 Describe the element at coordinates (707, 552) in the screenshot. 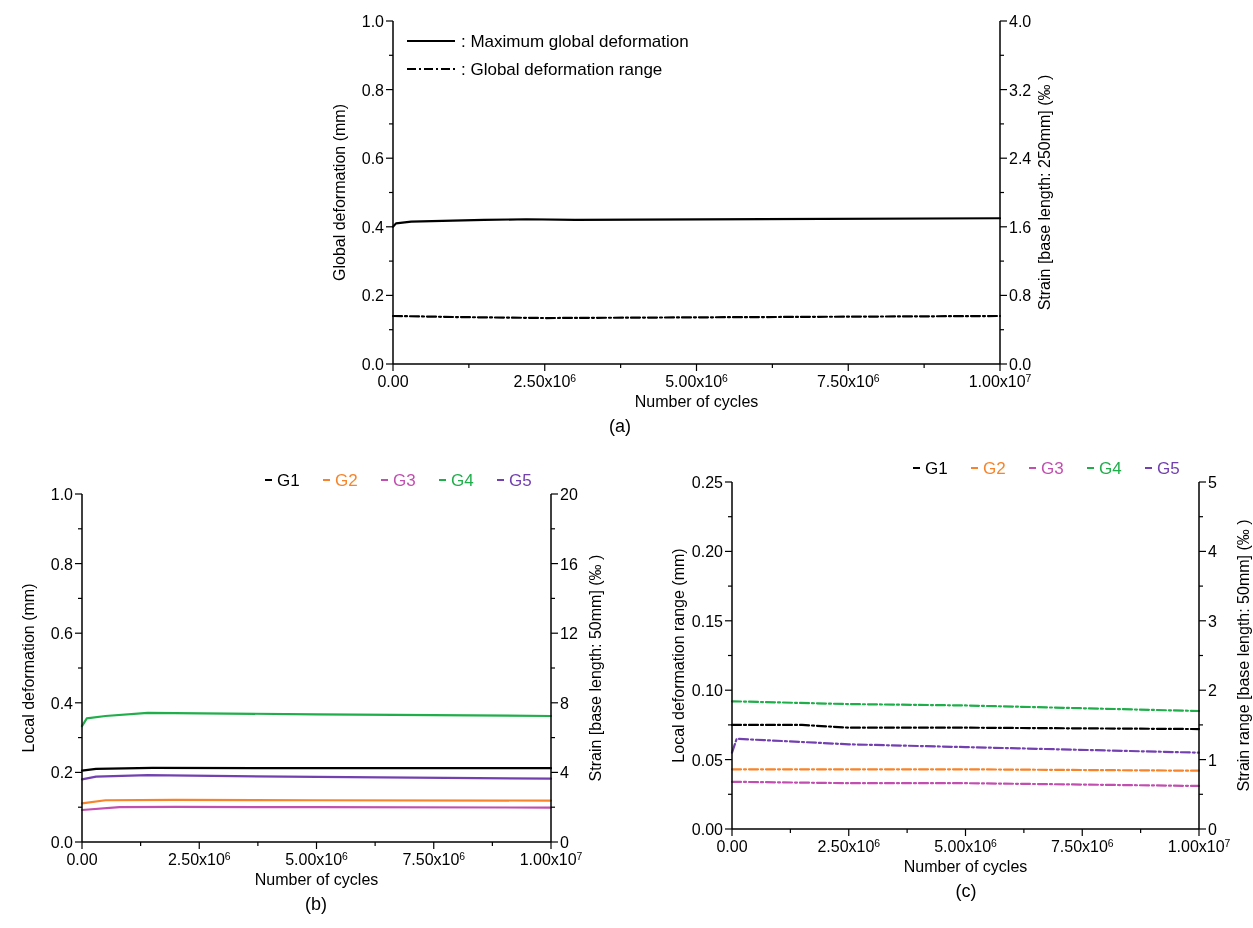

I see `y-tick-label: 0.20` at that location.